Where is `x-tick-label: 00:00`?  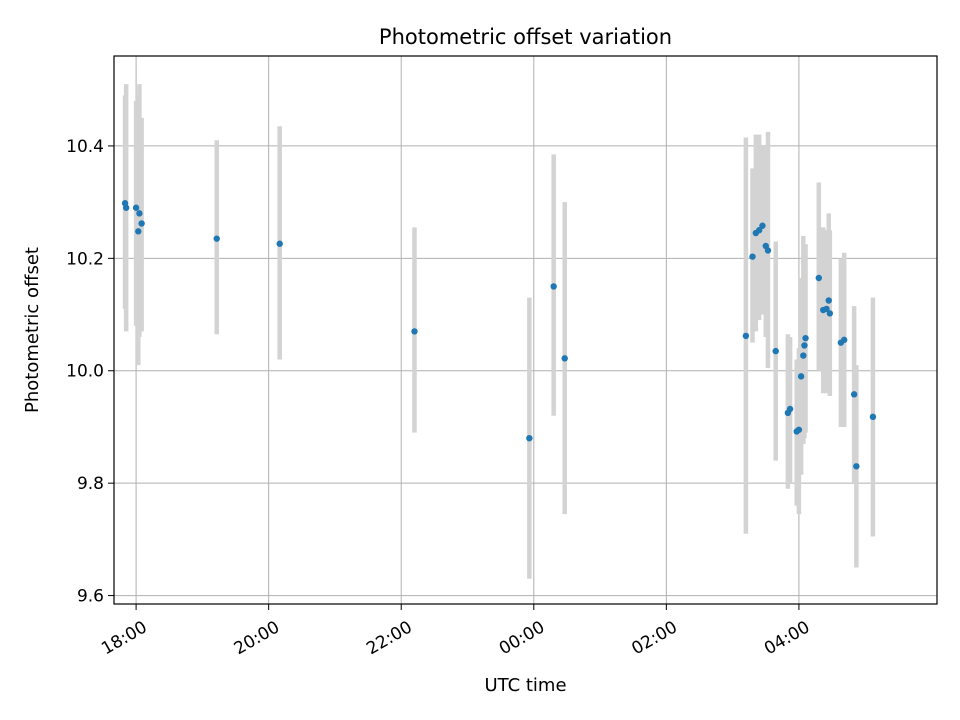
x-tick-label: 00:00 is located at coordinates (522, 638).